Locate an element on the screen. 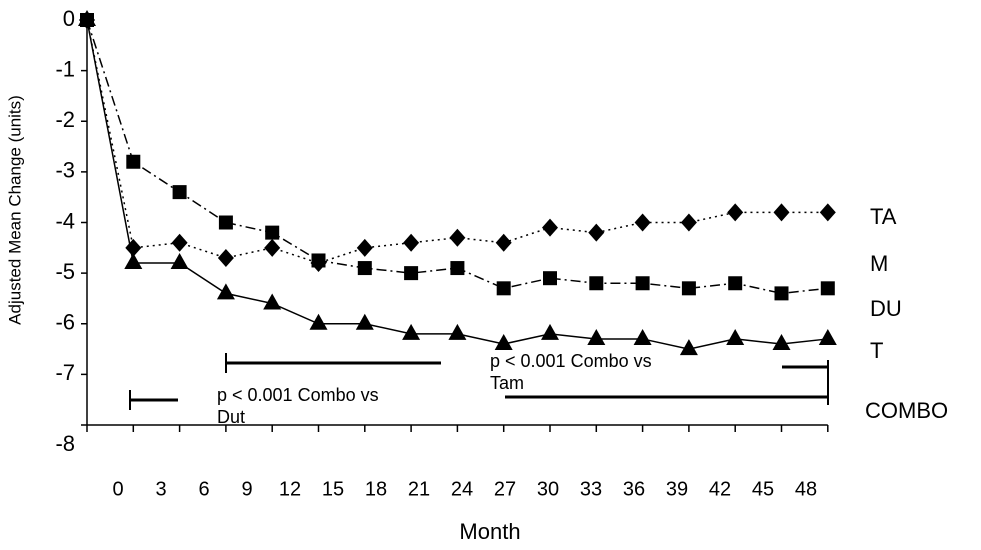 The width and height of the screenshot is (981, 550). x-tick-label: 21 is located at coordinates (419, 489).